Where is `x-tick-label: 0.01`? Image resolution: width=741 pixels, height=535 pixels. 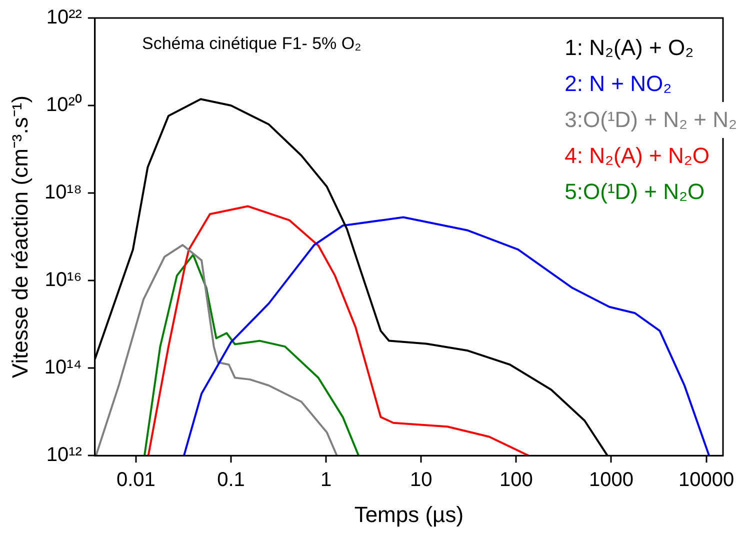 x-tick-label: 0.01 is located at coordinates (136, 480).